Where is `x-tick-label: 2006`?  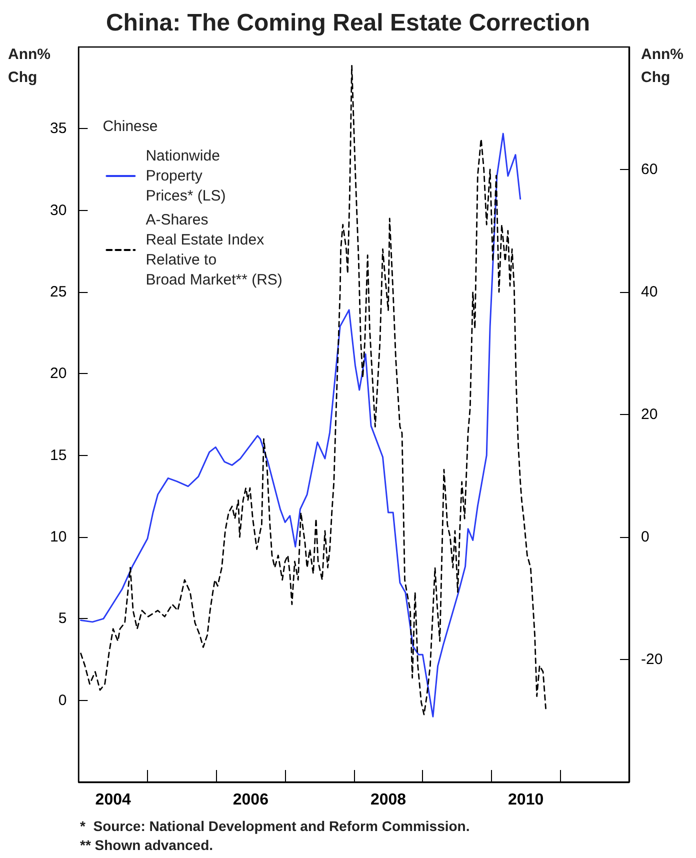
x-tick-label: 2006 is located at coordinates (250, 800).